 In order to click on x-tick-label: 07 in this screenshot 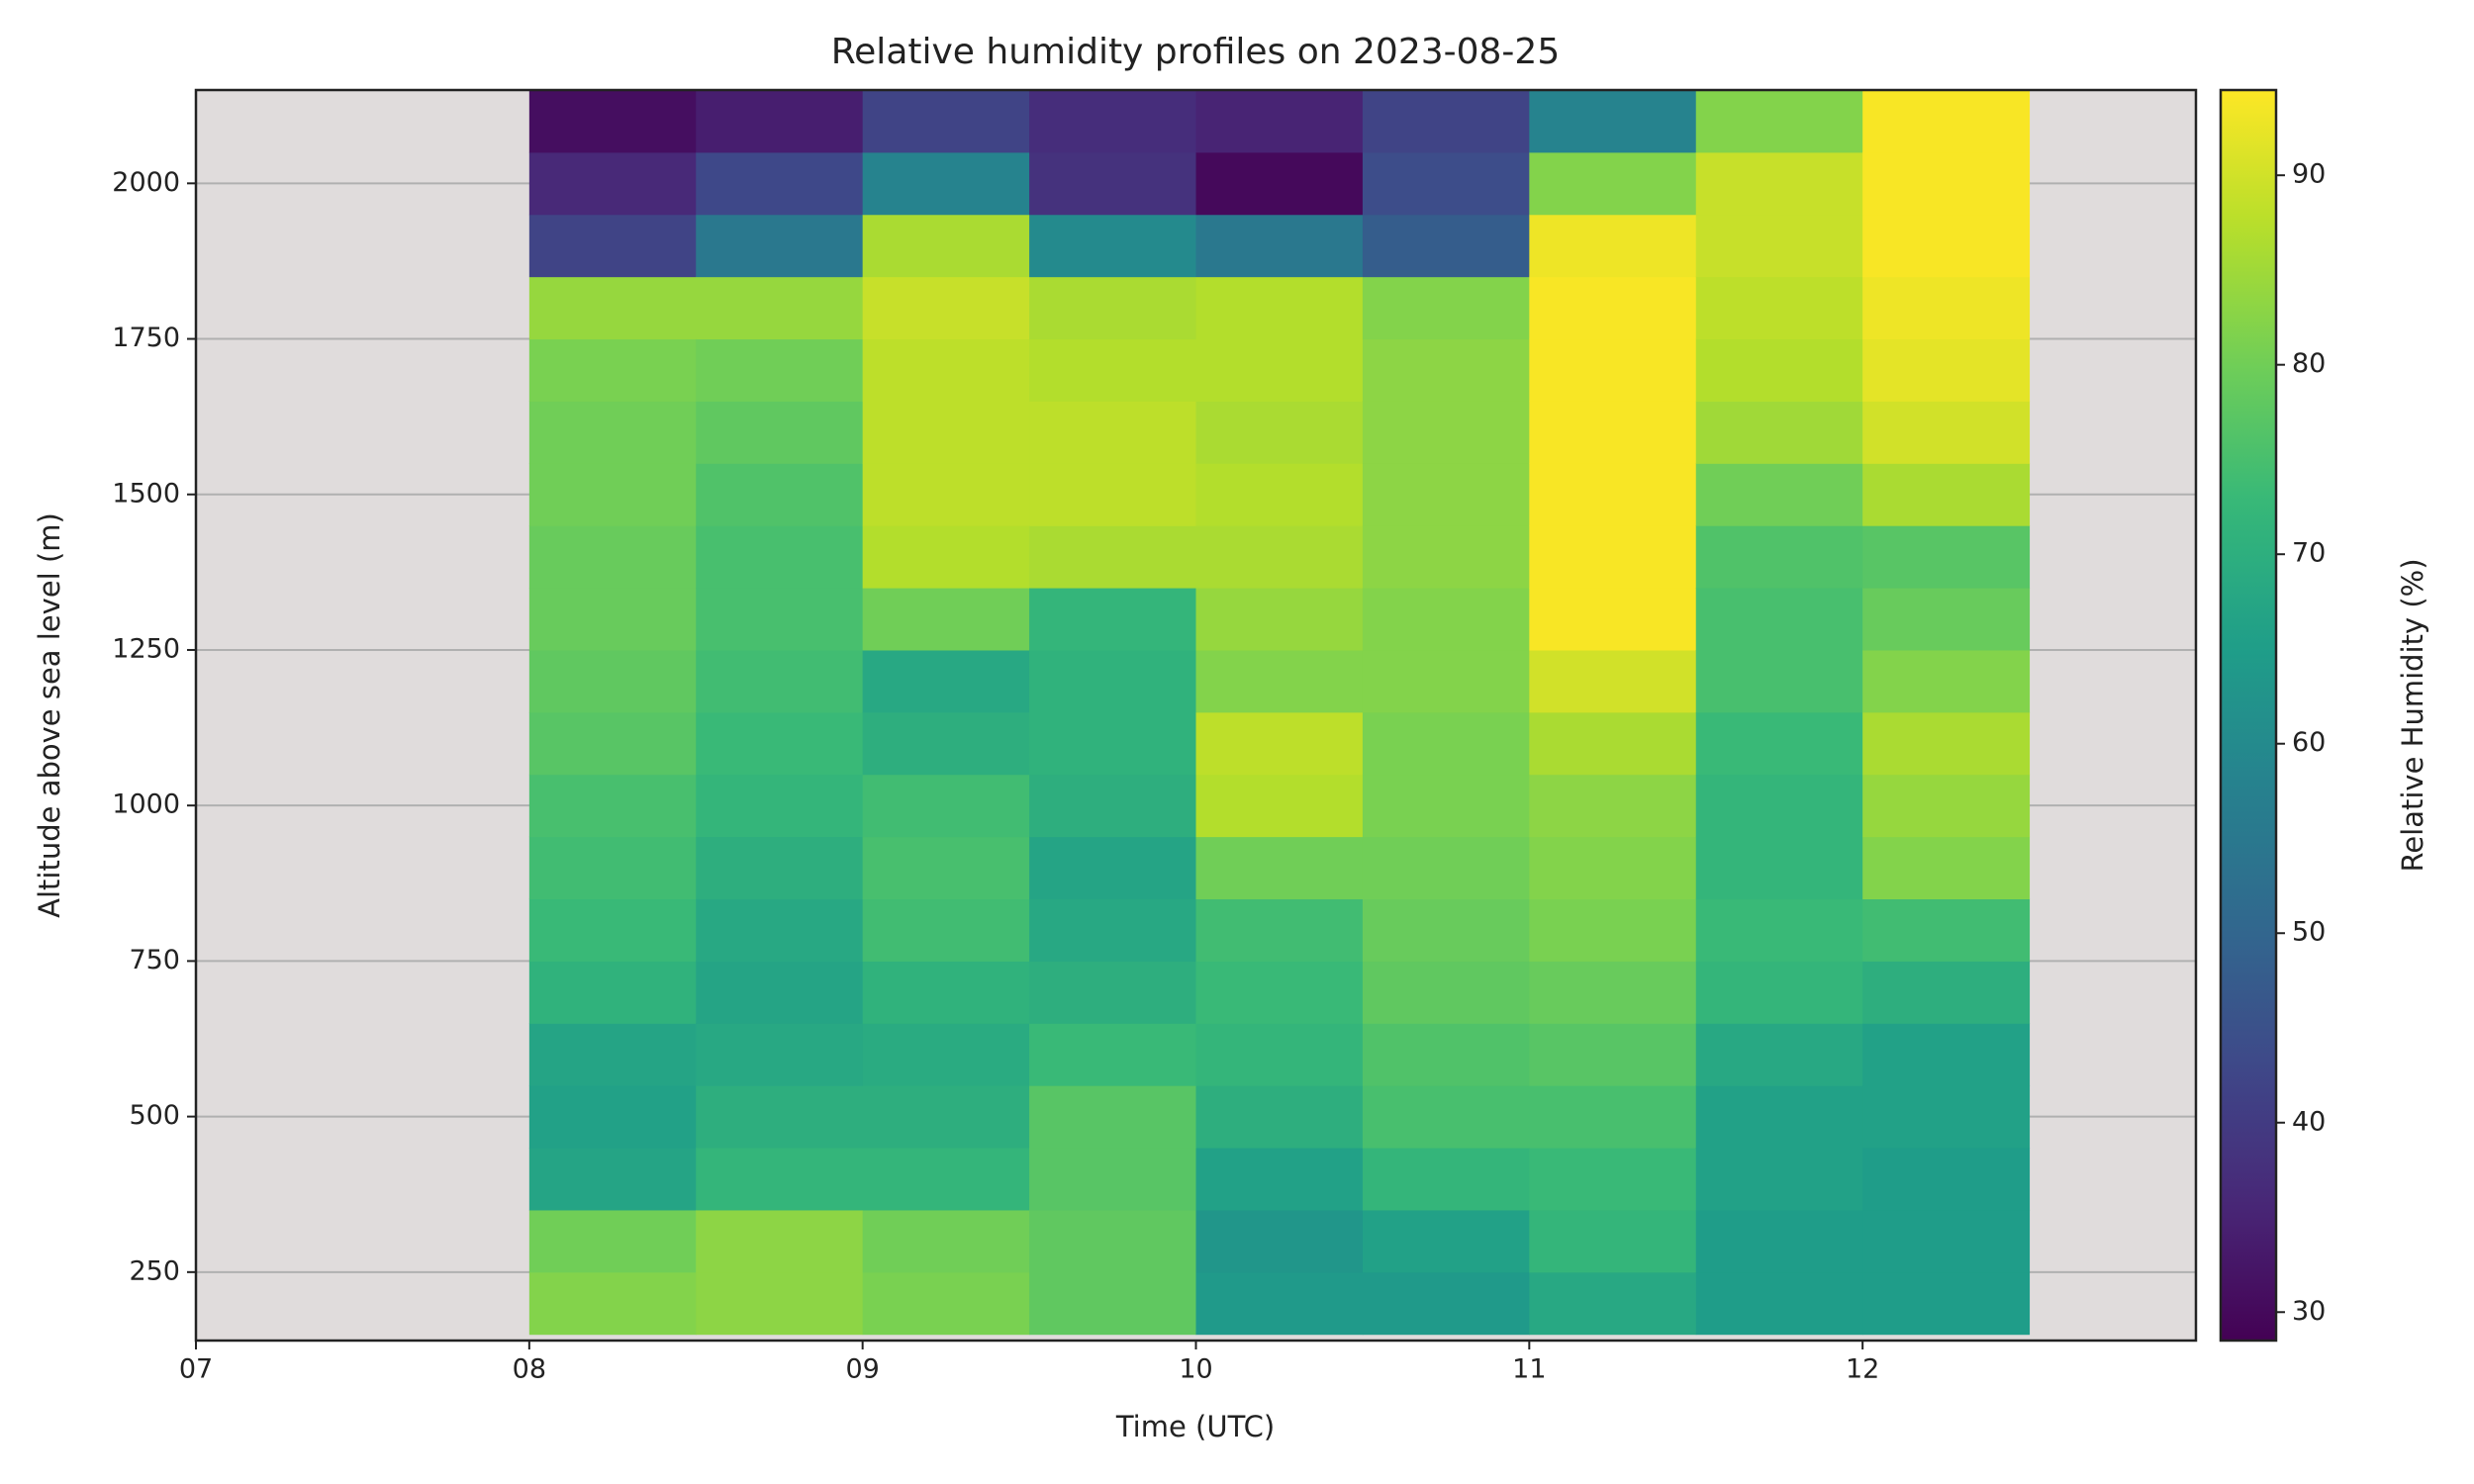, I will do `click(196, 1369)`.